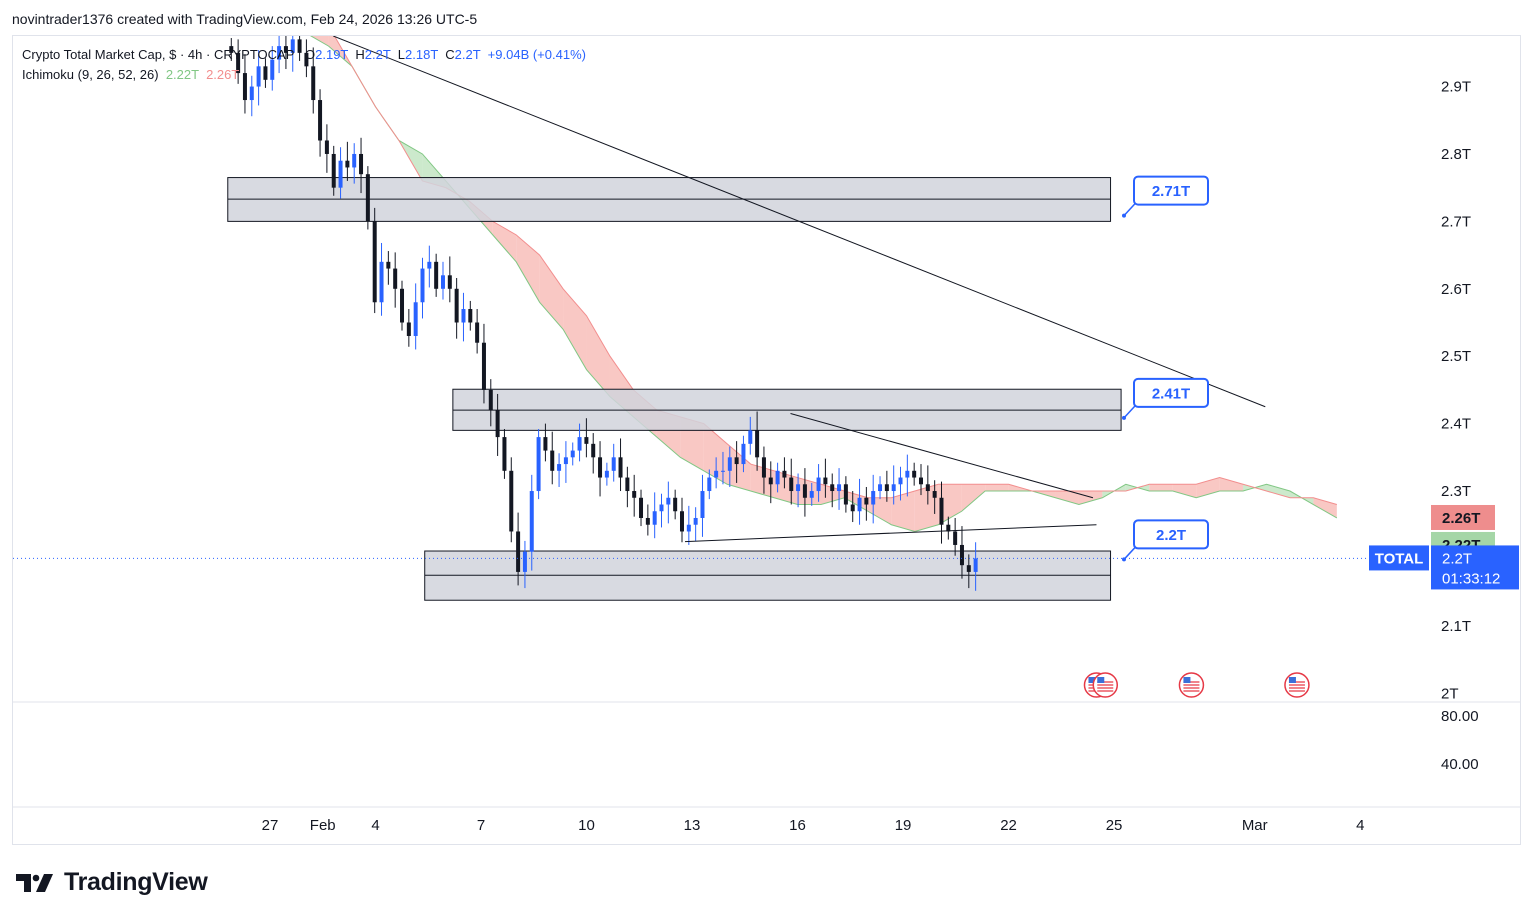 Image resolution: width=1534 pixels, height=920 pixels. I want to click on callout-2.2T: 2.2T, so click(1165, 540).